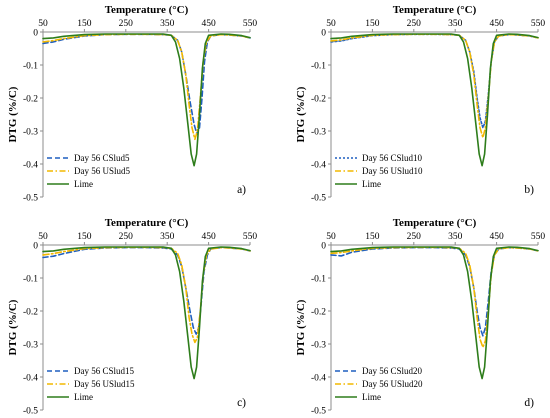 Image resolution: width=550 pixels, height=418 pixels. I want to click on legend-label: Day 56 USlud15, so click(104, 384).